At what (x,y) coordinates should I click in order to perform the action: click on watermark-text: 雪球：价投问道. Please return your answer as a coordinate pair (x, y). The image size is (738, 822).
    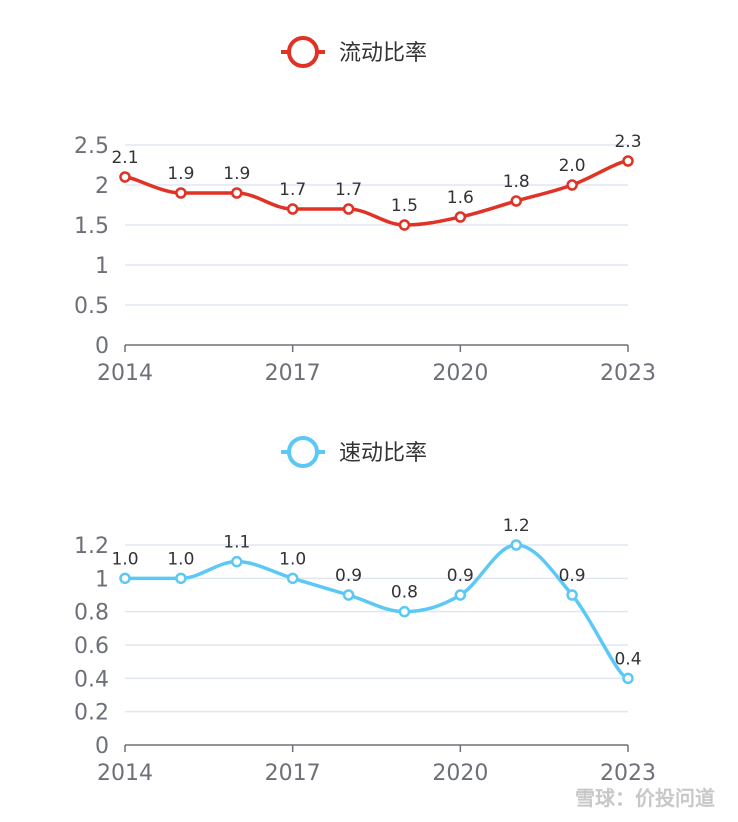
    Looking at the image, I should click on (645, 798).